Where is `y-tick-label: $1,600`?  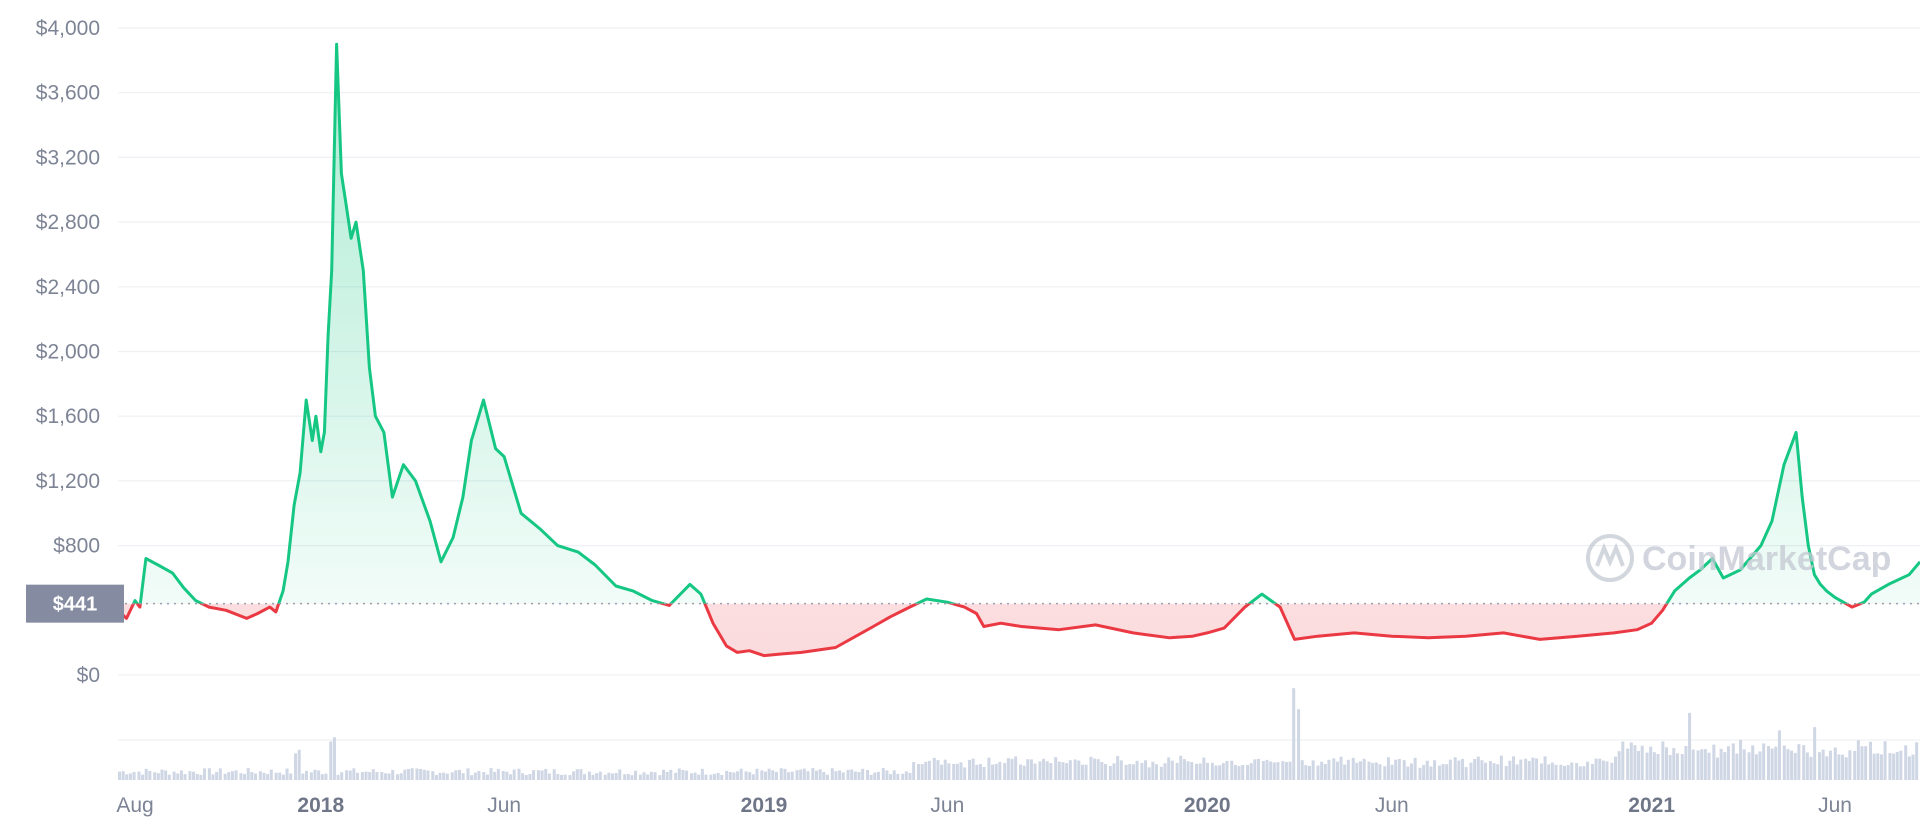
y-tick-label: $1,600 is located at coordinates (68, 416).